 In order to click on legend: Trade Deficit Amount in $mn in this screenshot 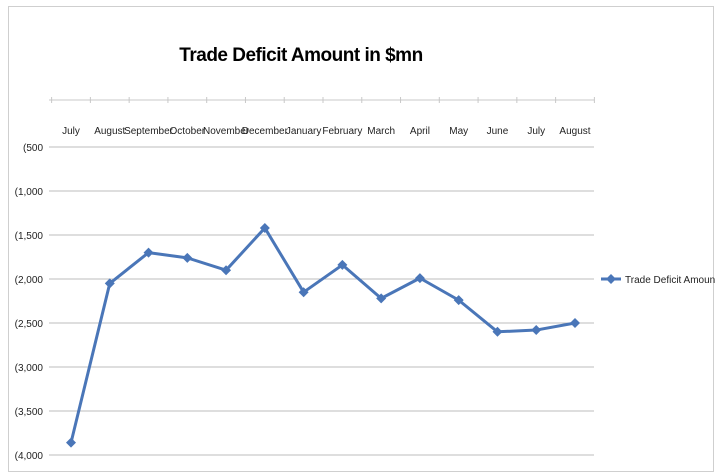, I will do `click(658, 280)`.